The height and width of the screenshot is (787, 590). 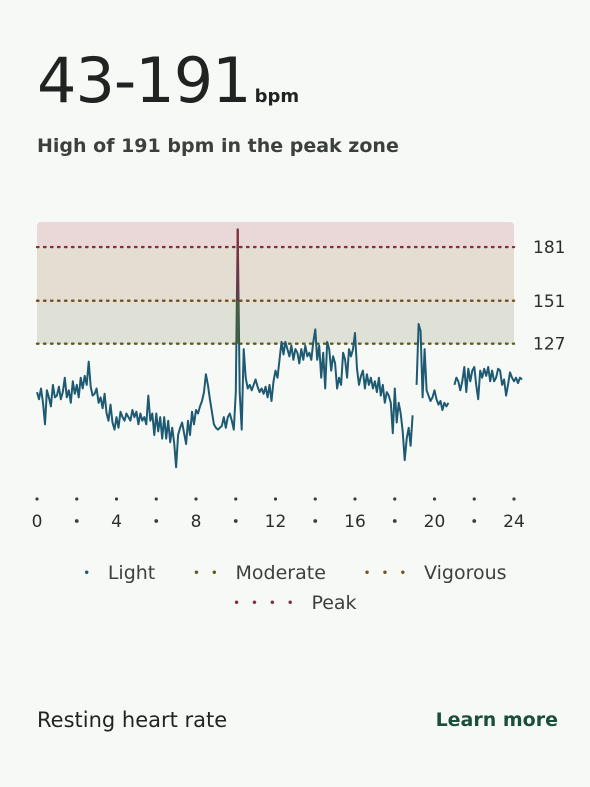 I want to click on legend-label-moderate: Moderate, so click(x=280, y=573).